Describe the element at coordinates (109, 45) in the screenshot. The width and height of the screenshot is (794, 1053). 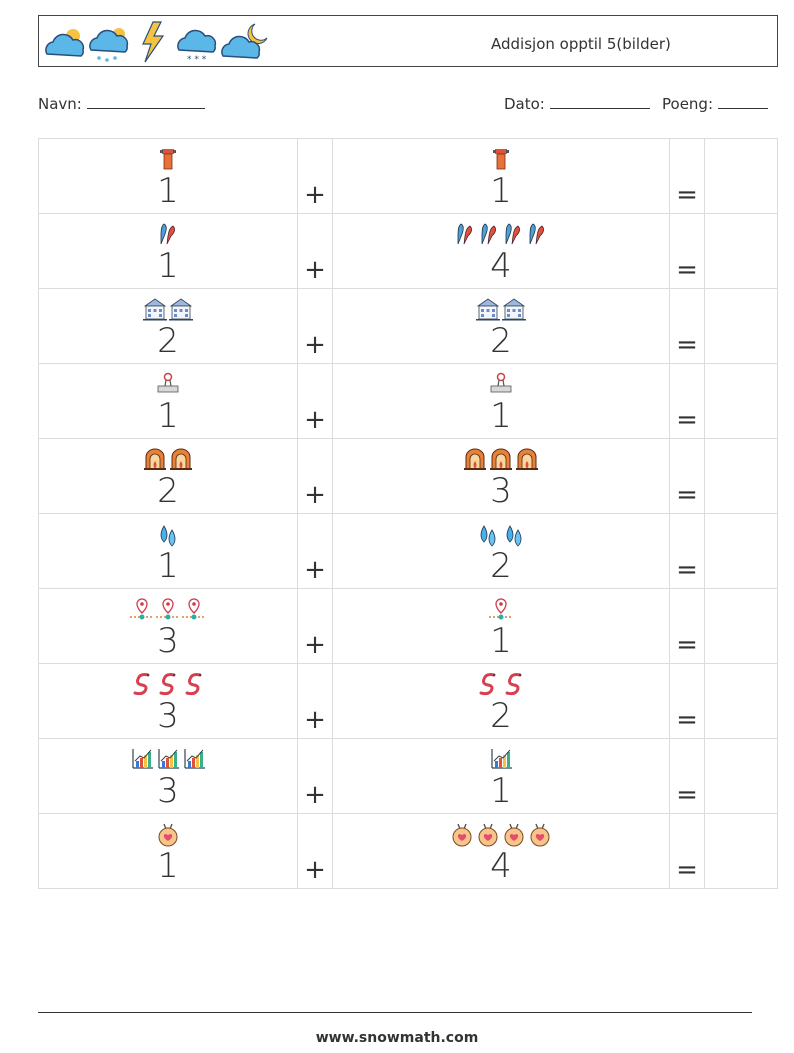
I see `rain-sun-cloud-icon` at that location.